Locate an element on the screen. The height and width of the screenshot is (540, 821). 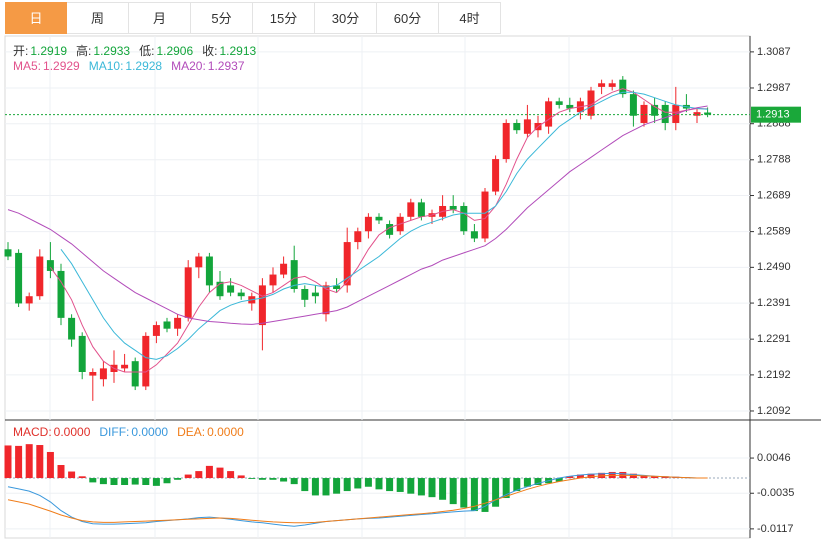
period-tab: 5分 is located at coordinates (222, 18).